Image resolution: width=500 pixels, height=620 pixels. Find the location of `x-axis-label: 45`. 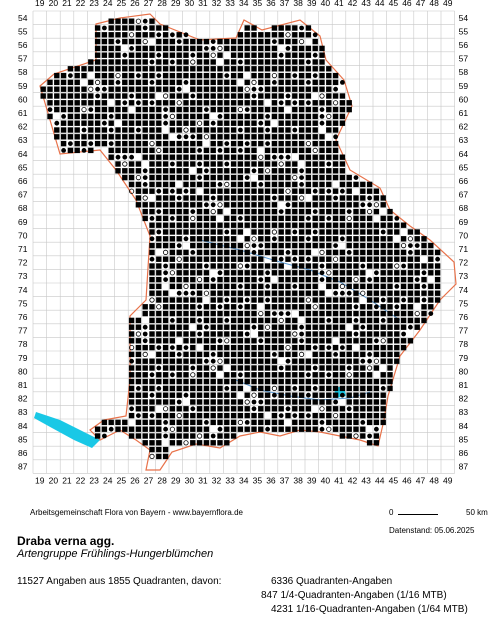

x-axis-label: 45 is located at coordinates (394, 480).